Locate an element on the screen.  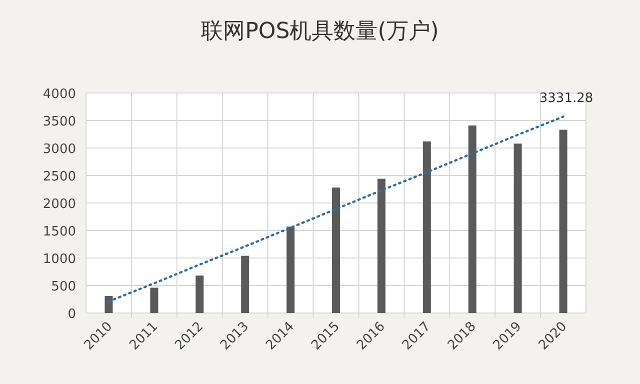
y-tick-label: 2000 is located at coordinates (59, 204).